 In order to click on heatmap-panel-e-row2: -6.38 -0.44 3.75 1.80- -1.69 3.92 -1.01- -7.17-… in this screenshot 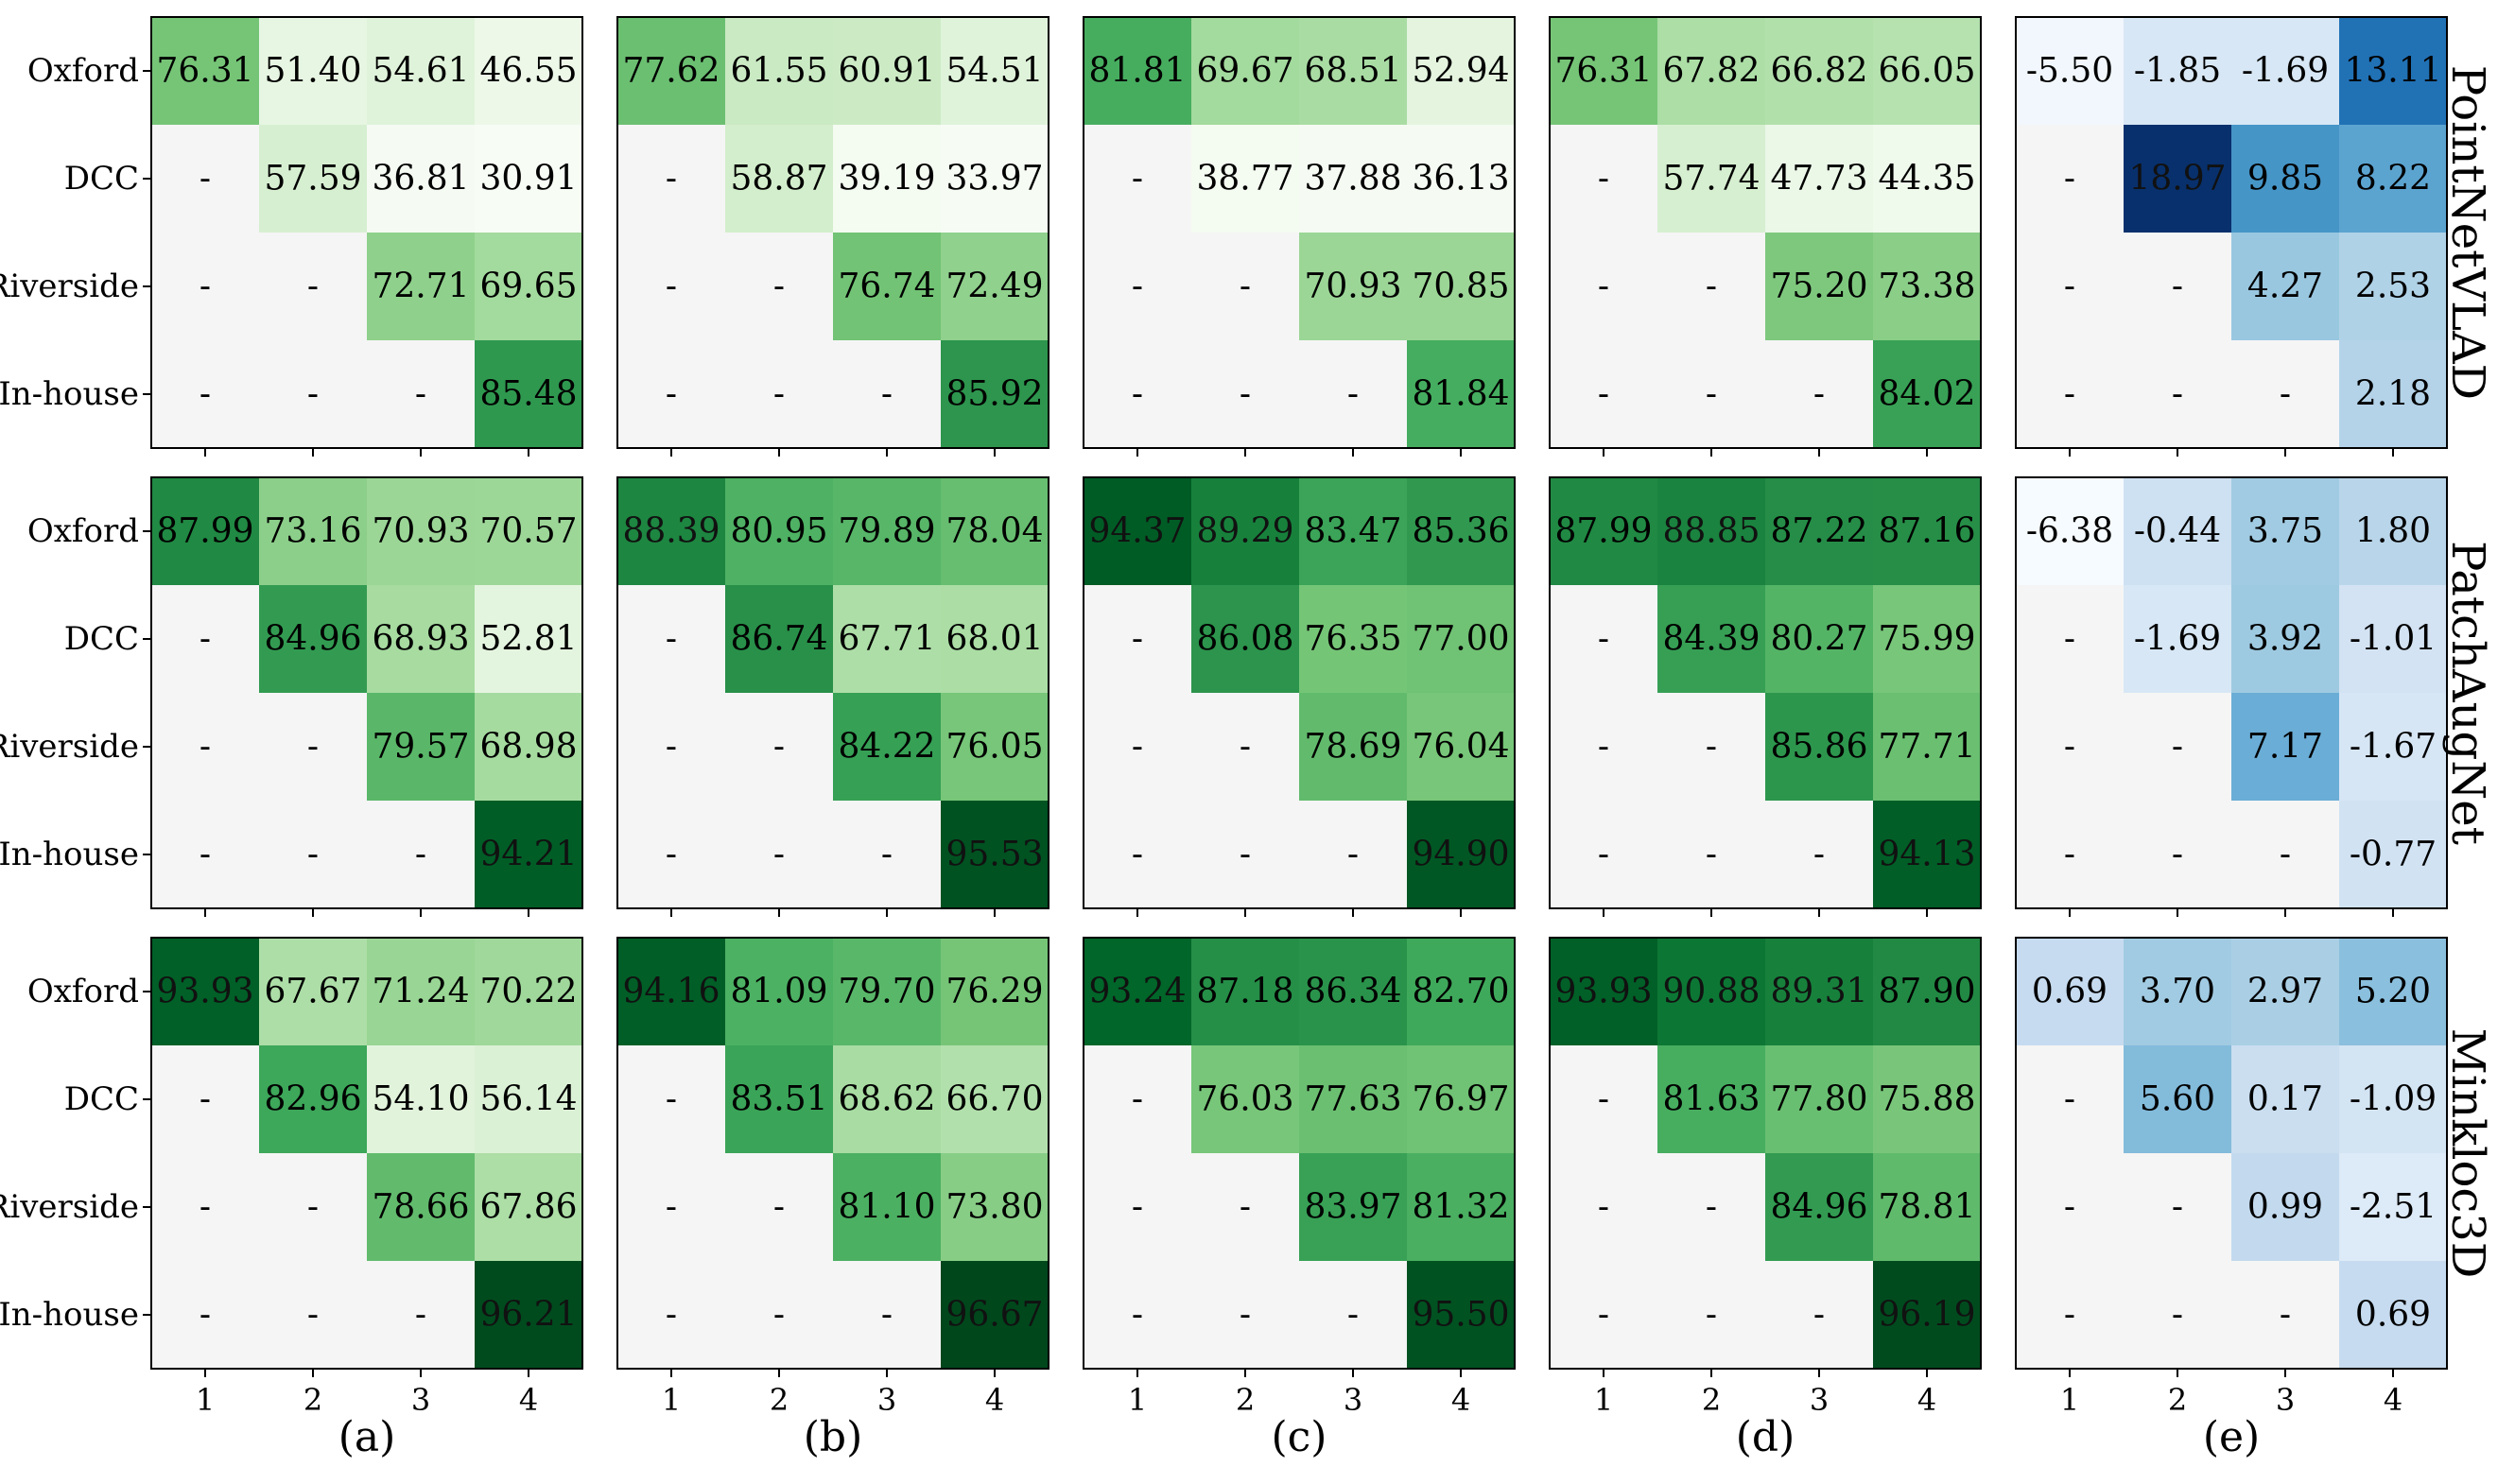, I will do `click(2231, 696)`.